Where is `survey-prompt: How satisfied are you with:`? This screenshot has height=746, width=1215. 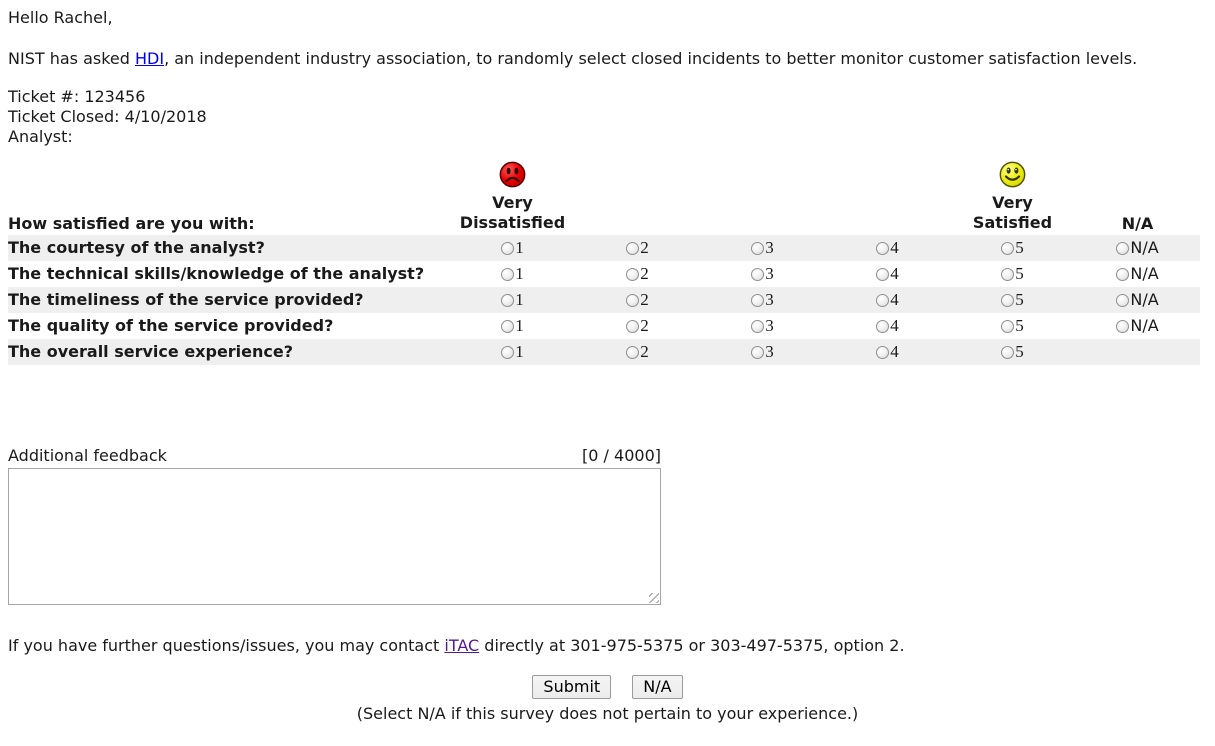
survey-prompt: How satisfied are you with: is located at coordinates (131, 223).